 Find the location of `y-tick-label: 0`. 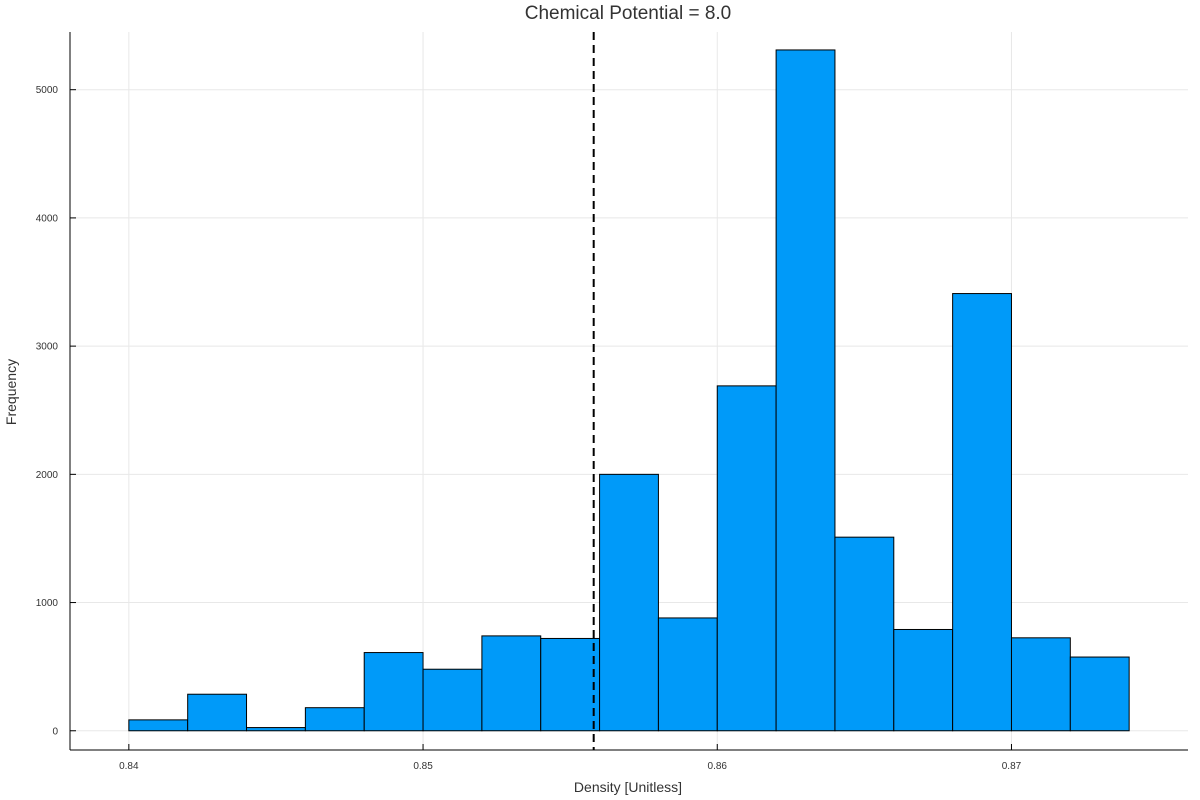

y-tick-label: 0 is located at coordinates (55, 731).